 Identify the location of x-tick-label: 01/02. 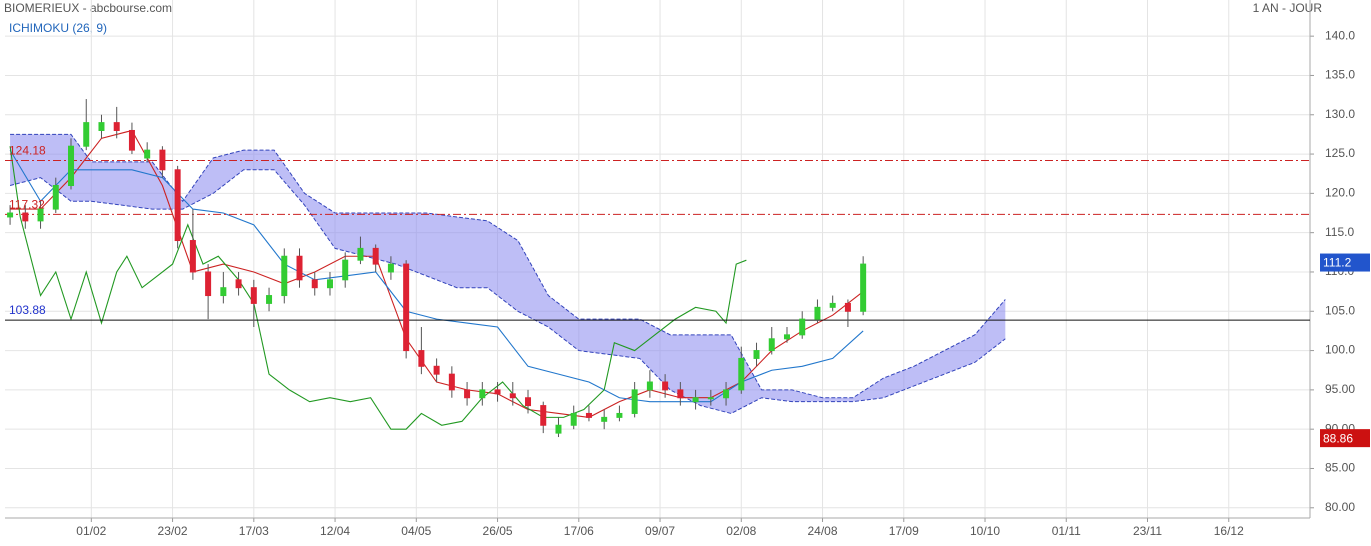
(91, 531).